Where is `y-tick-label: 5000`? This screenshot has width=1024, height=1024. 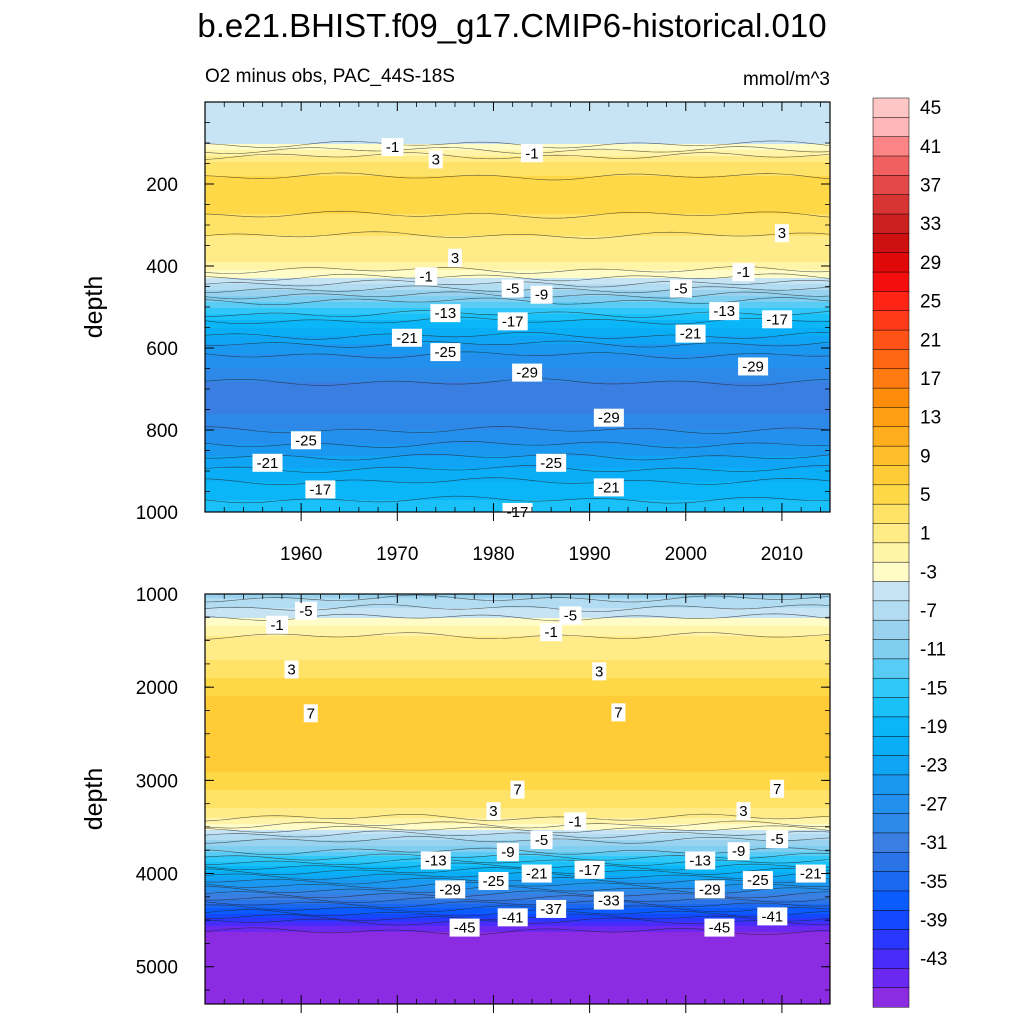
y-tick-label: 5000 is located at coordinates (157, 968).